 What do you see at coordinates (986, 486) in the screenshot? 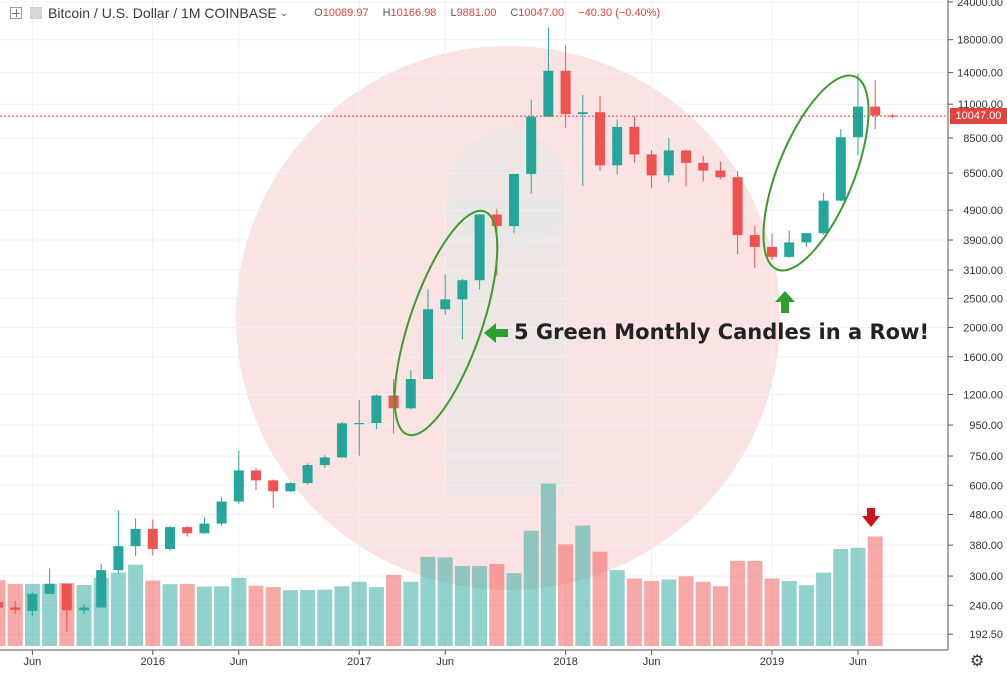
I see `price-tick-label: 600.00` at bounding box center [986, 486].